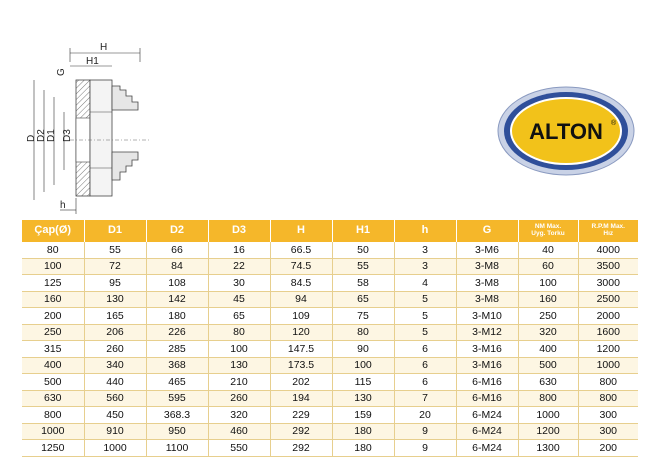 The image size is (666, 457). Describe the element at coordinates (548, 398) in the screenshot. I see `cell-nm: 800` at that location.